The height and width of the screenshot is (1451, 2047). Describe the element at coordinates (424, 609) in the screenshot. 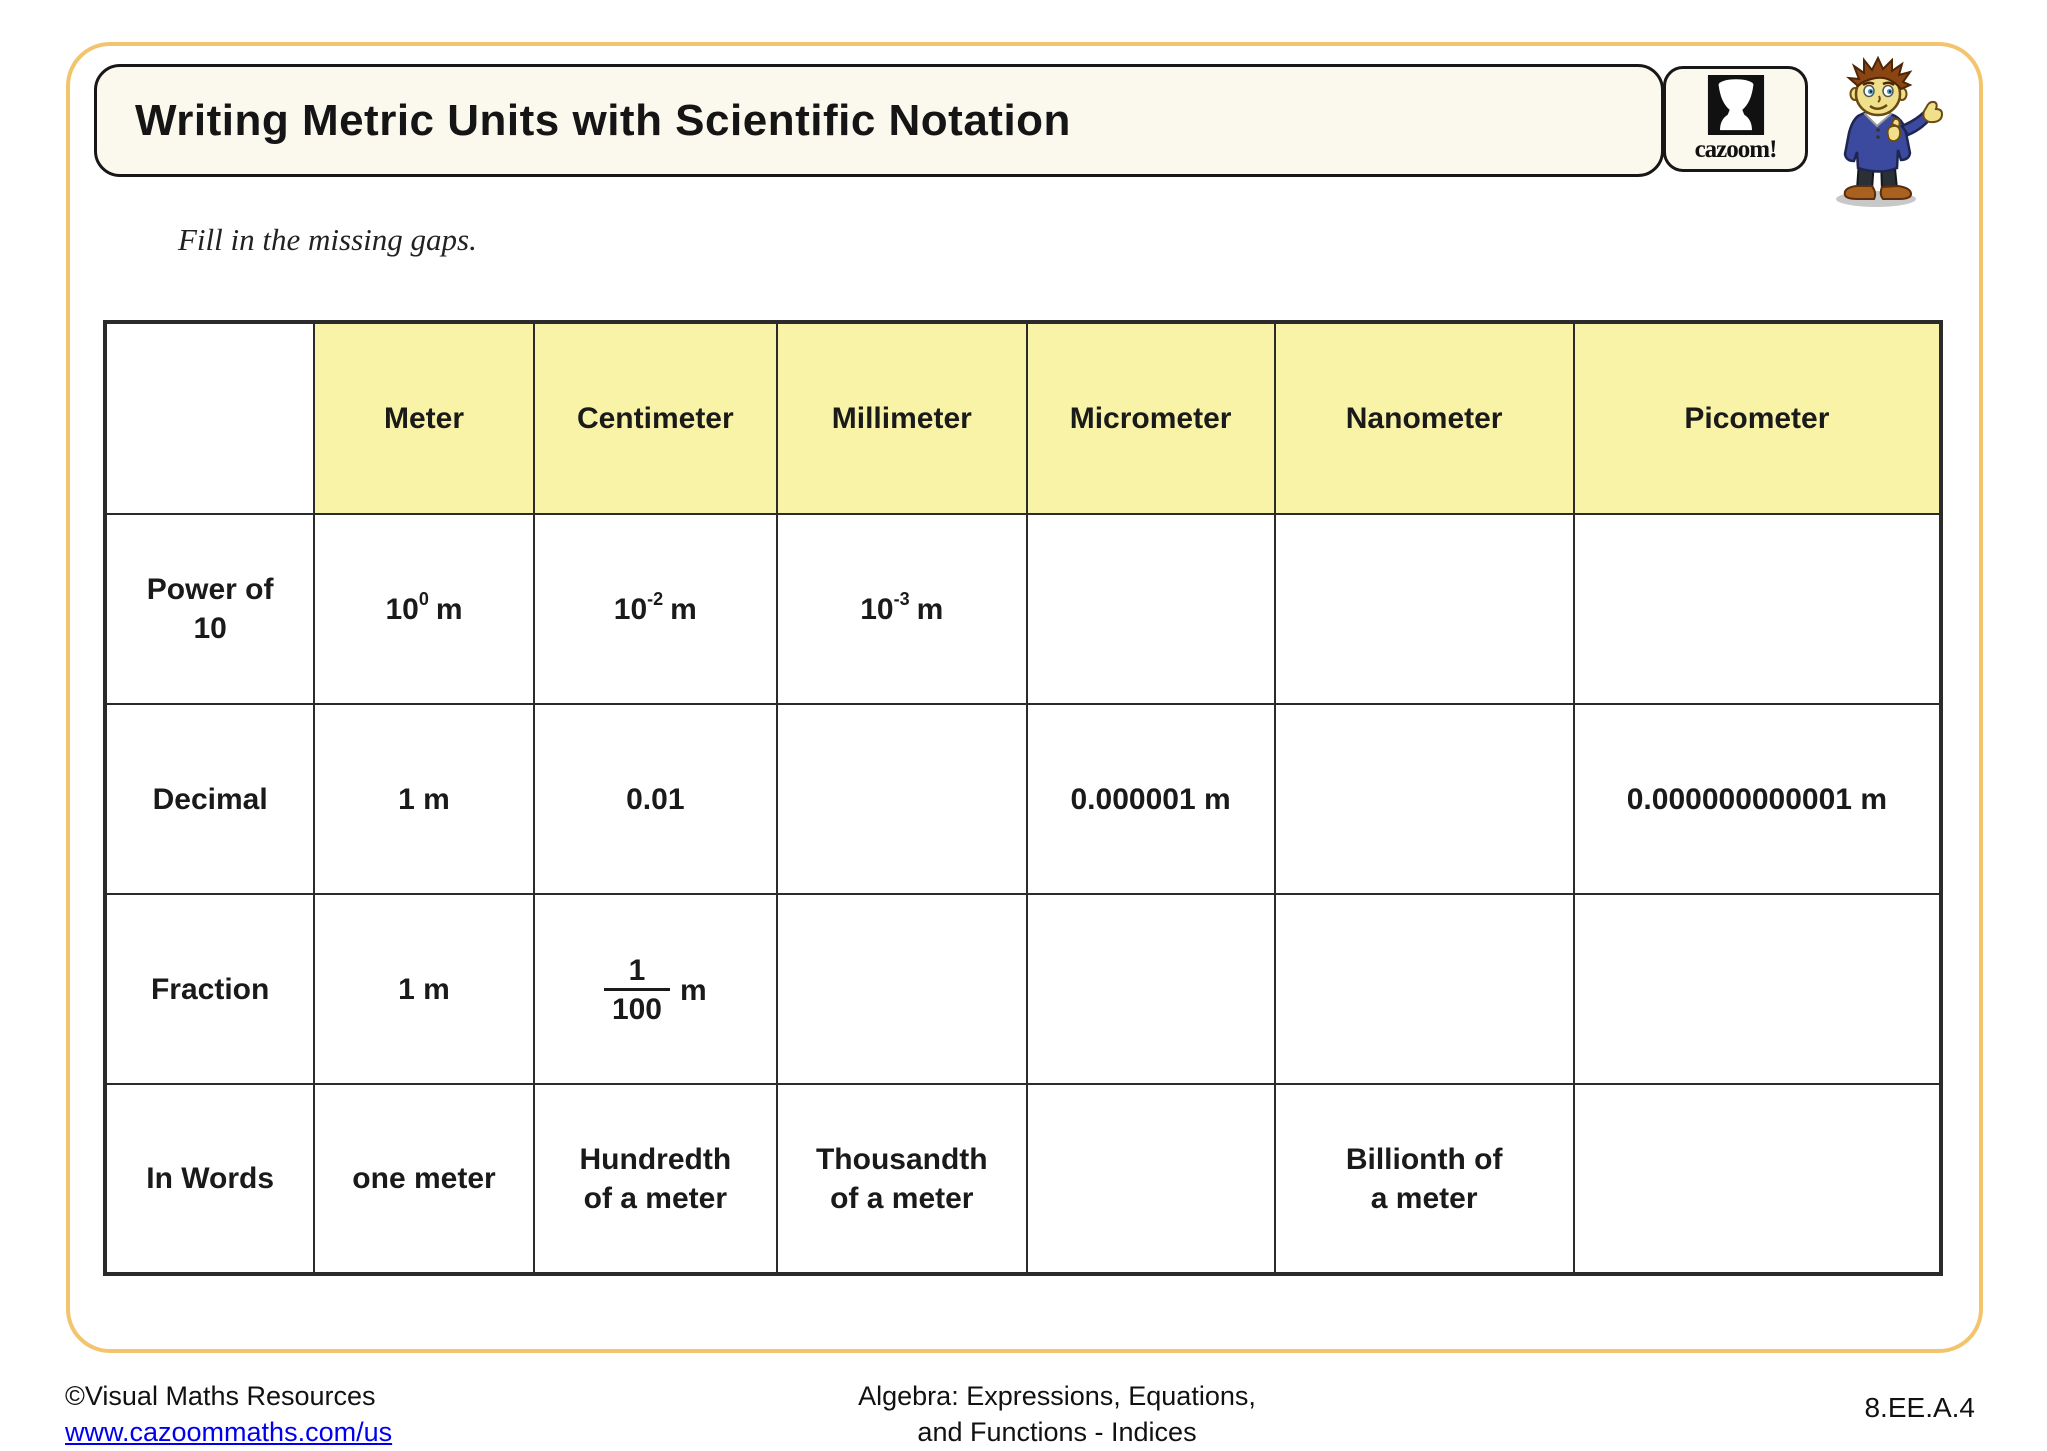

I see `cell-power-of-10-meter: 100 m` at that location.